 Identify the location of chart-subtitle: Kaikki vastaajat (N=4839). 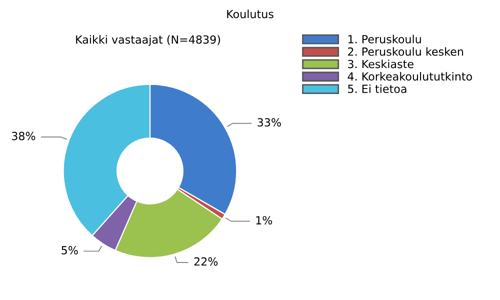
(148, 40).